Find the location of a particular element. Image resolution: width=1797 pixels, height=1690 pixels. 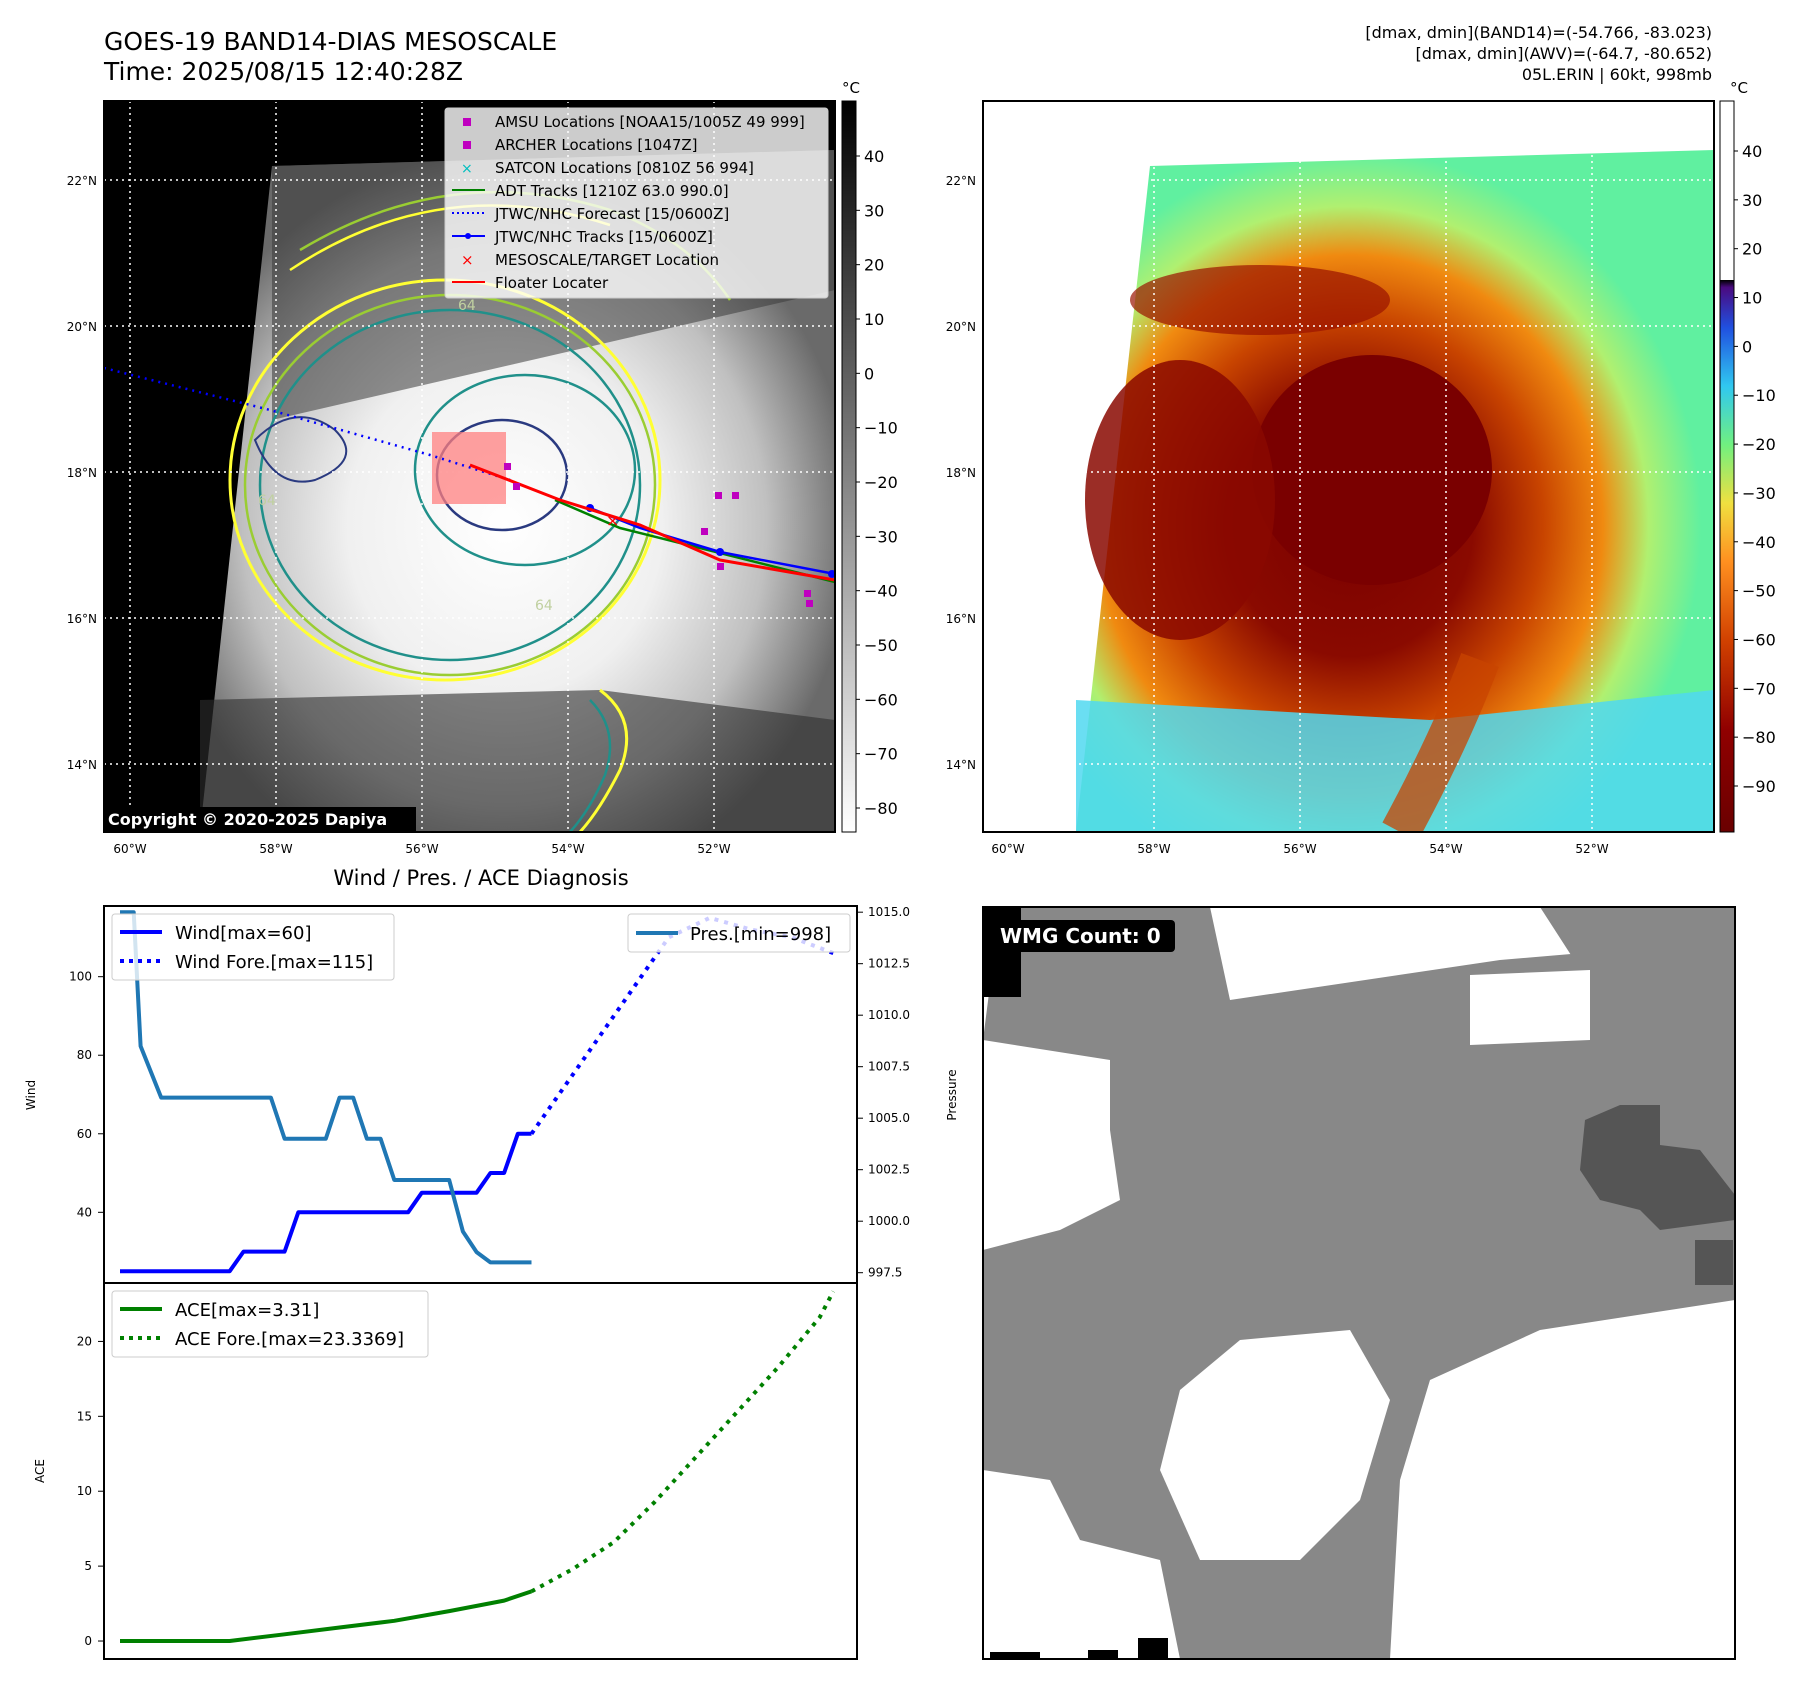

awv-colorbar-tick-label: −40 is located at coordinates (1759, 542).